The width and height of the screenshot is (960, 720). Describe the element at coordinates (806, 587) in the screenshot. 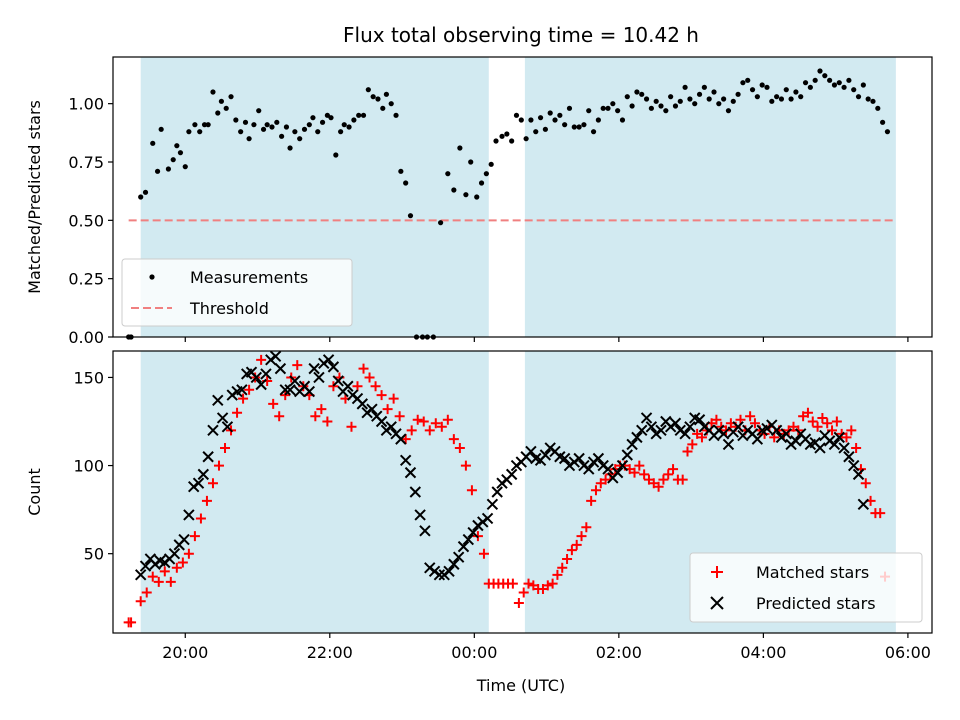

I see `count-legend: Matched stars Predicted stars` at that location.